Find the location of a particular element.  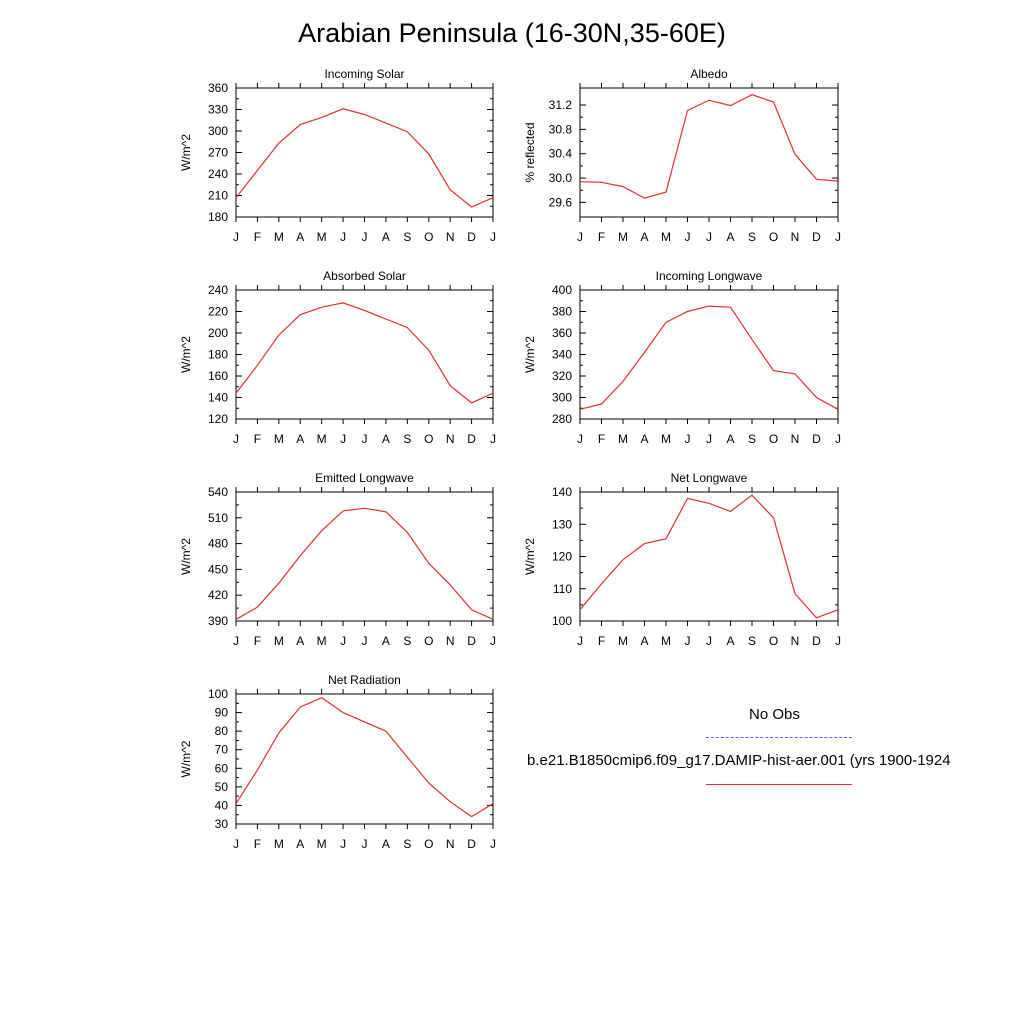

panel-title: Incoming Solar is located at coordinates (364, 74).